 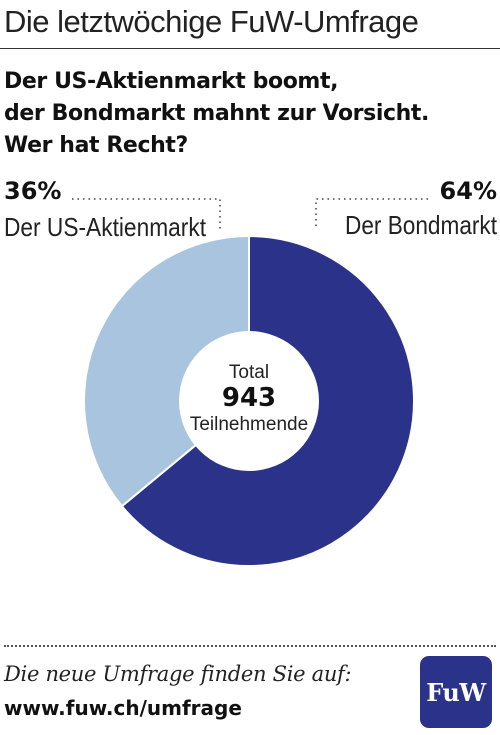 What do you see at coordinates (249, 398) in the screenshot?
I see `center-total-value: 943` at bounding box center [249, 398].